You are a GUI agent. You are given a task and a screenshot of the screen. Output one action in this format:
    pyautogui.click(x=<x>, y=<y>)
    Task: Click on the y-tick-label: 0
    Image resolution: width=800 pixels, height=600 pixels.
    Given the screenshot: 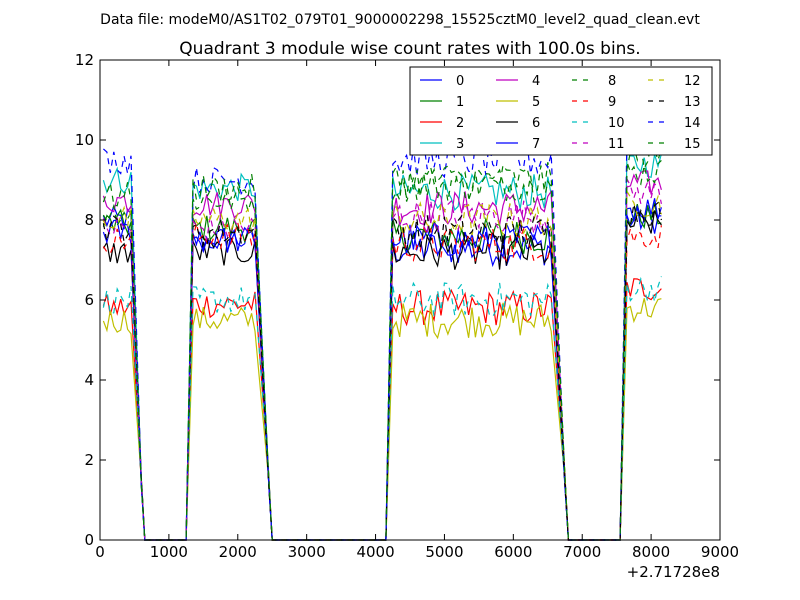 What is the action you would take?
    pyautogui.click(x=89, y=540)
    